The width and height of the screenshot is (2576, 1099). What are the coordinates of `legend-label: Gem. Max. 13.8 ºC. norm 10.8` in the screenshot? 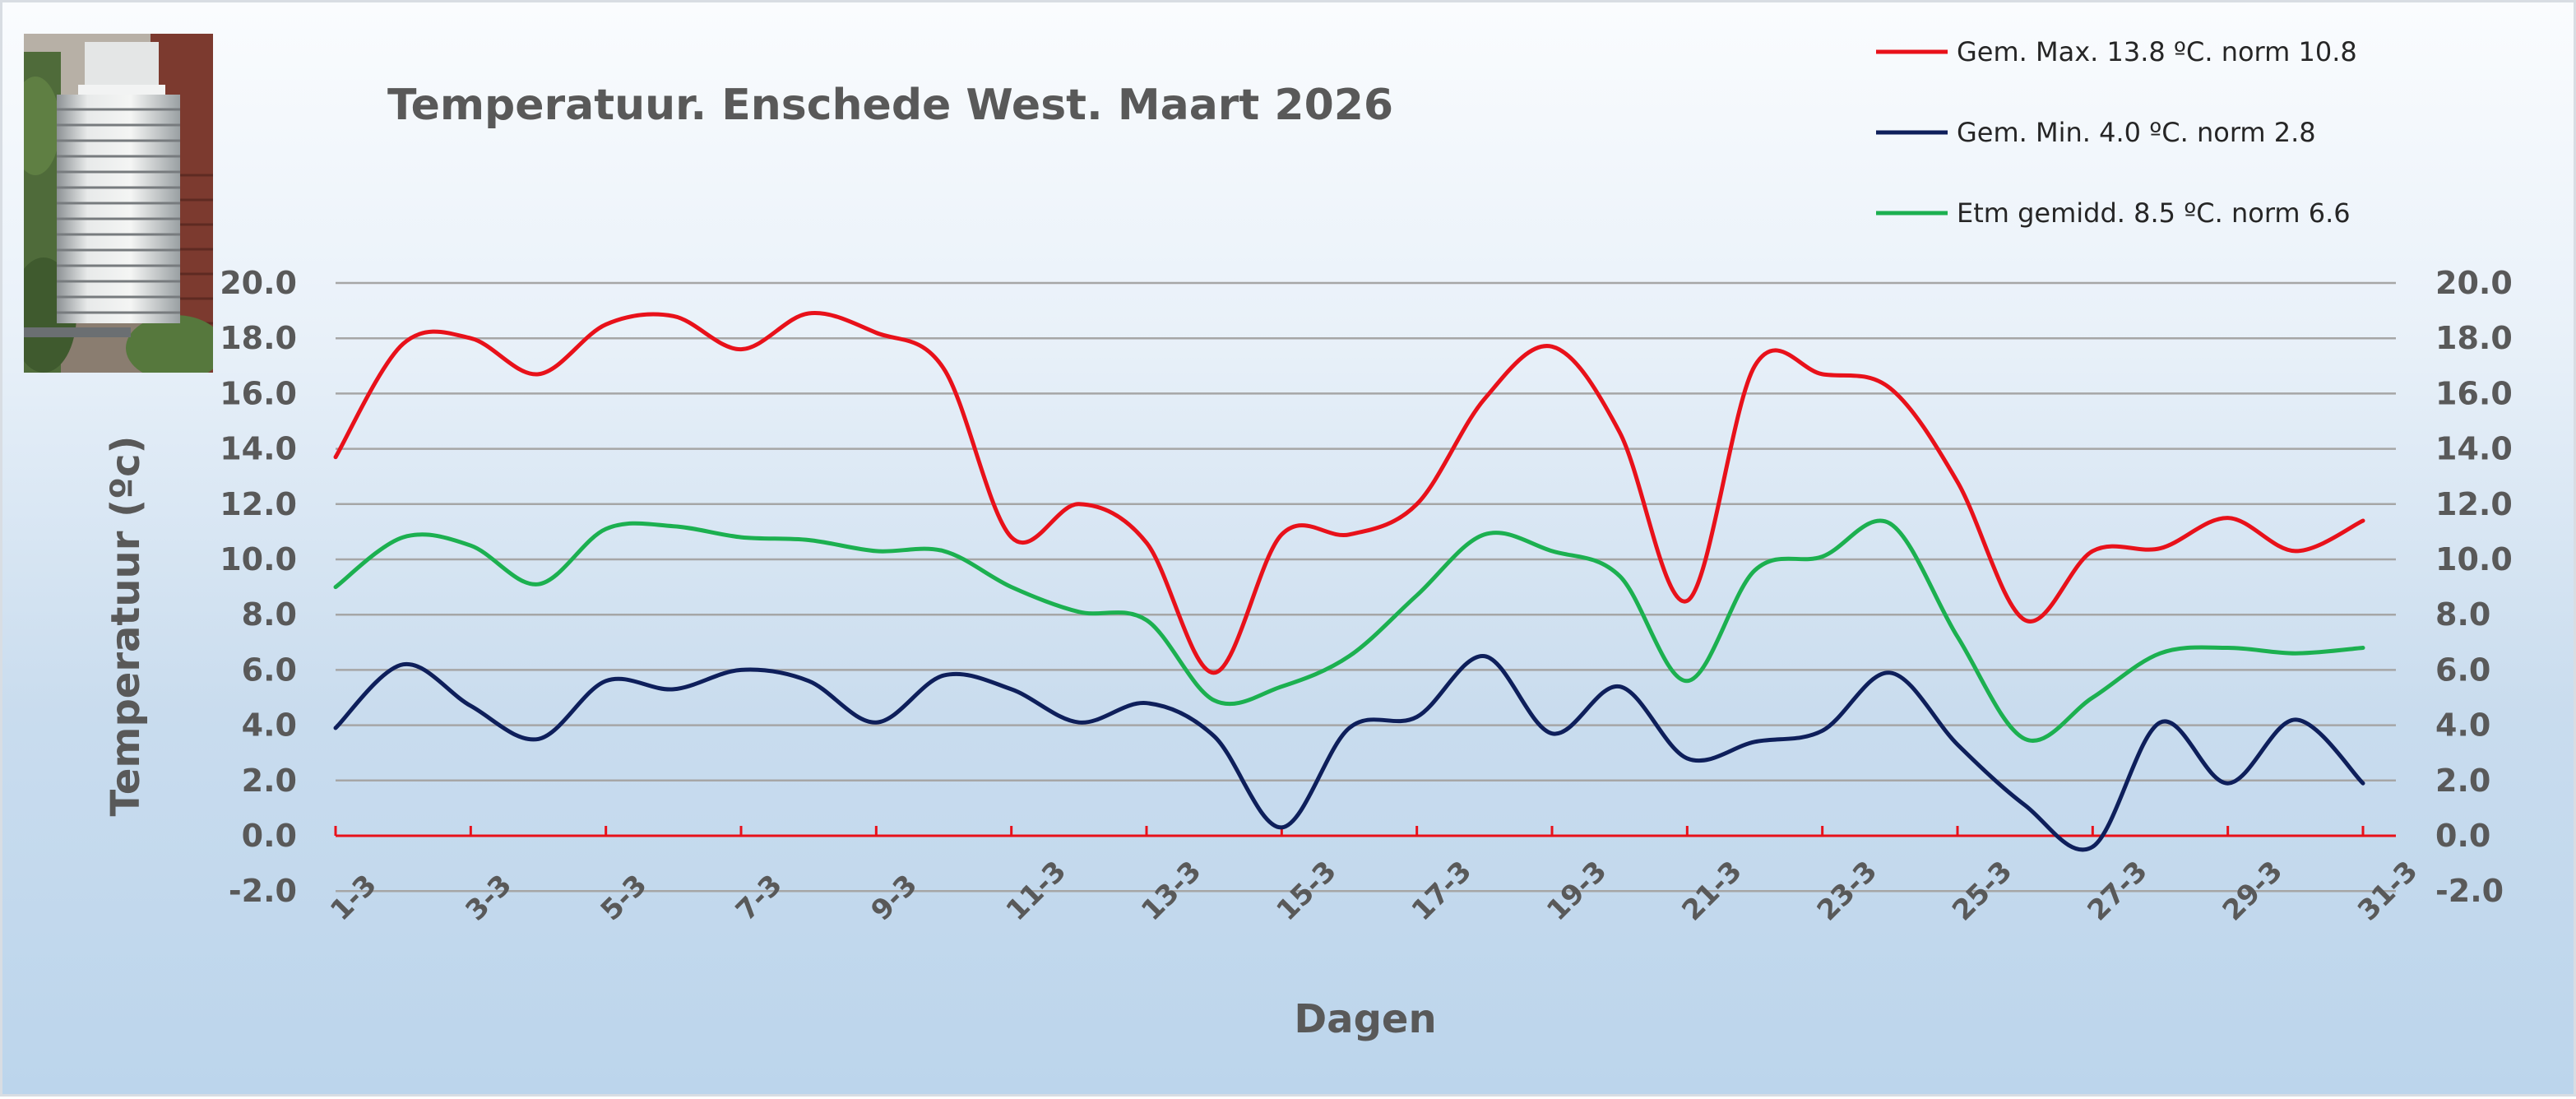 It's located at (2157, 52).